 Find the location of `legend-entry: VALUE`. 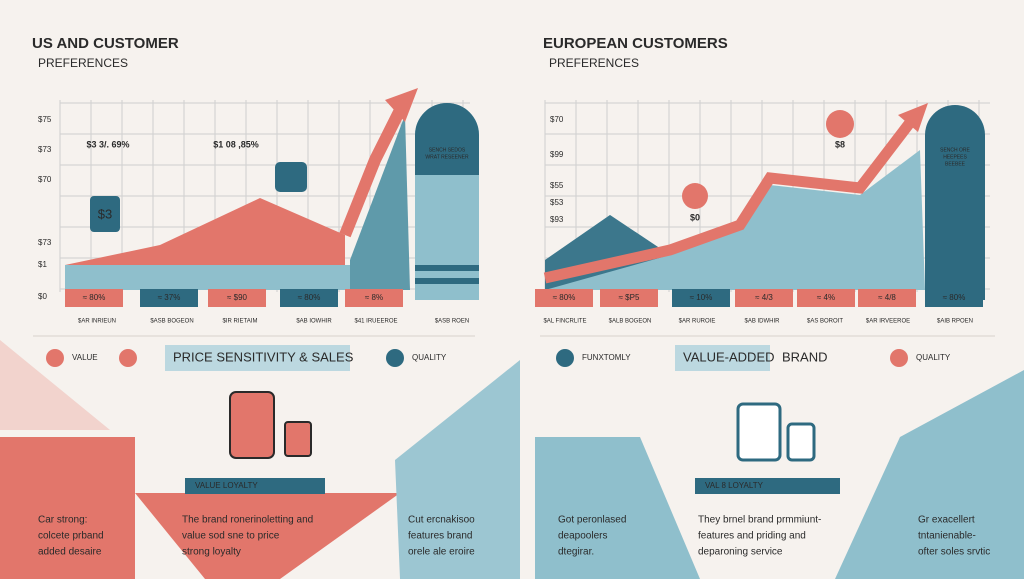

legend-entry: VALUE is located at coordinates (85, 357).